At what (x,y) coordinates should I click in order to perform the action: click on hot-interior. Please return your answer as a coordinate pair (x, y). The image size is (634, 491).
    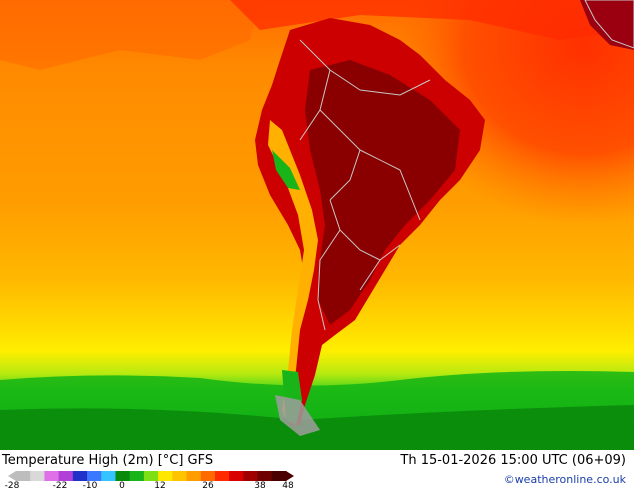
    Looking at the image, I should click on (382, 192).